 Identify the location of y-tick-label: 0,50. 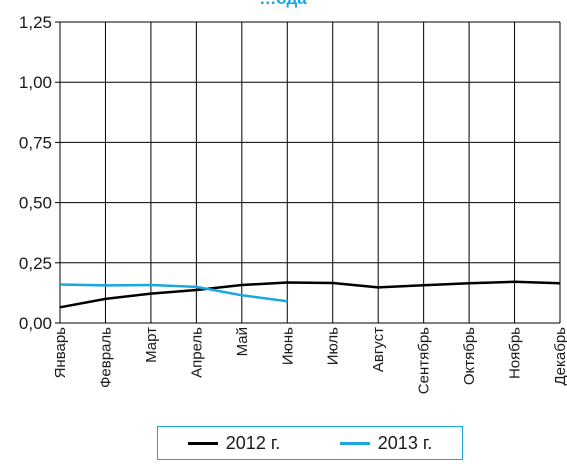
(35, 203).